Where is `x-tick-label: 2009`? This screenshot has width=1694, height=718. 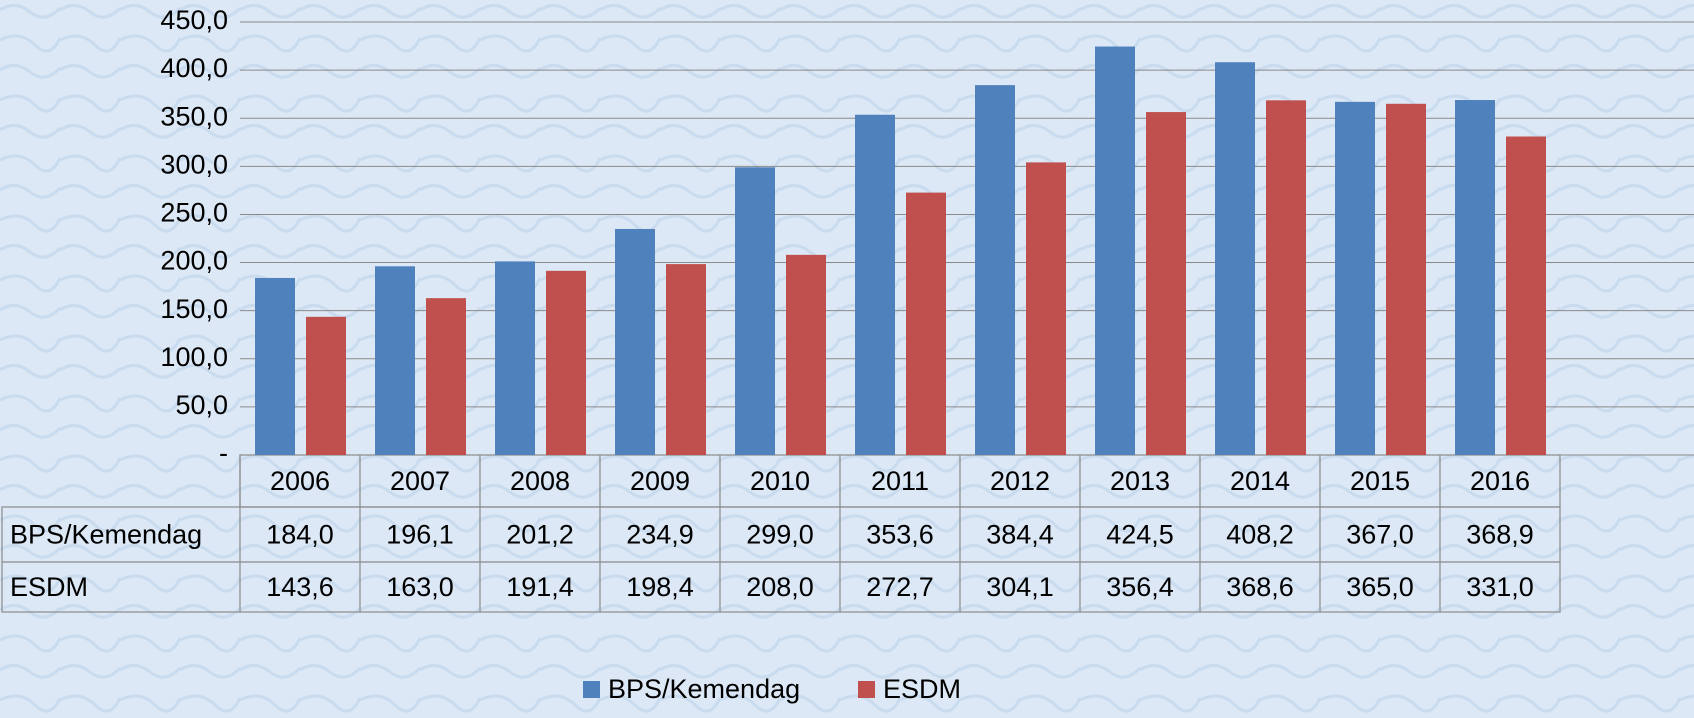 x-tick-label: 2009 is located at coordinates (660, 481).